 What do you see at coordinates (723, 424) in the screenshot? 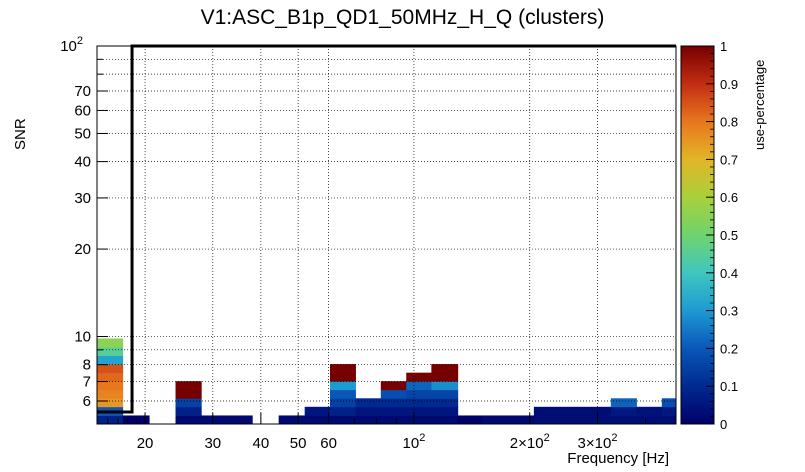
I see `colorbar-tick-label: 0` at bounding box center [723, 424].